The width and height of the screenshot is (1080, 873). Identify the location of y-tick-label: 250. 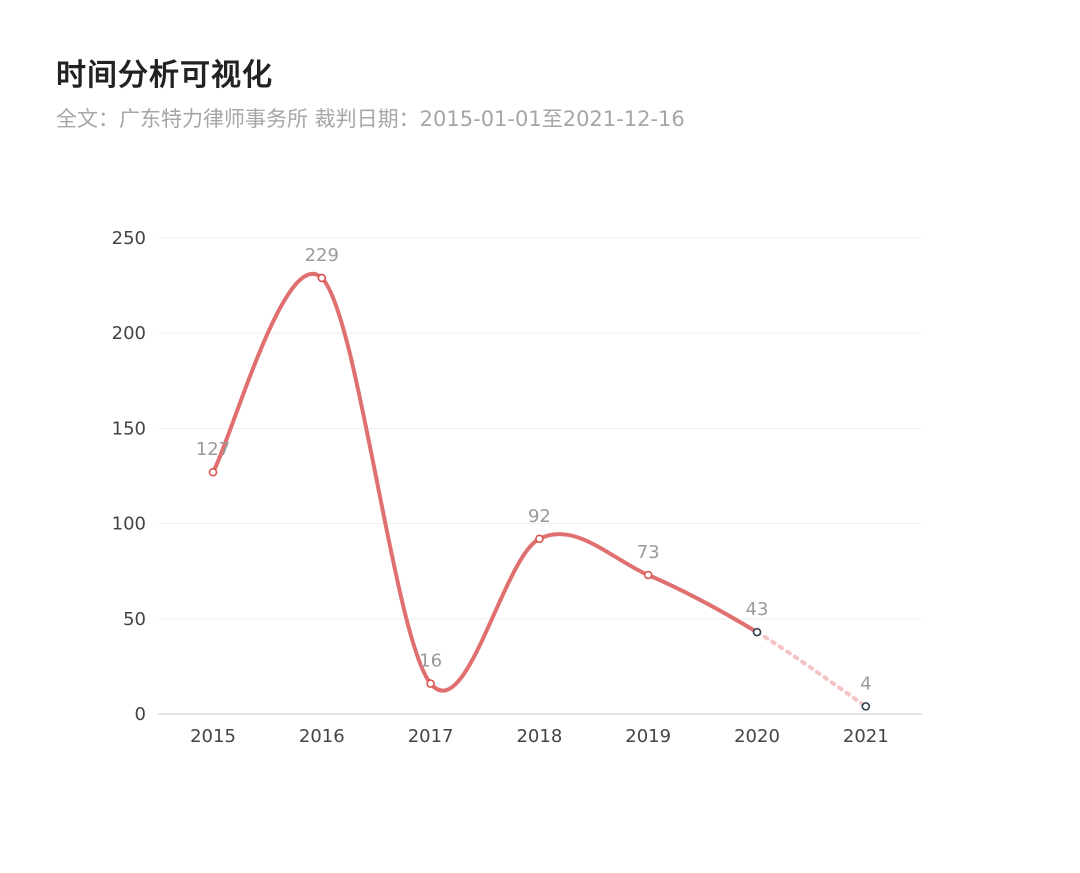
(129, 238).